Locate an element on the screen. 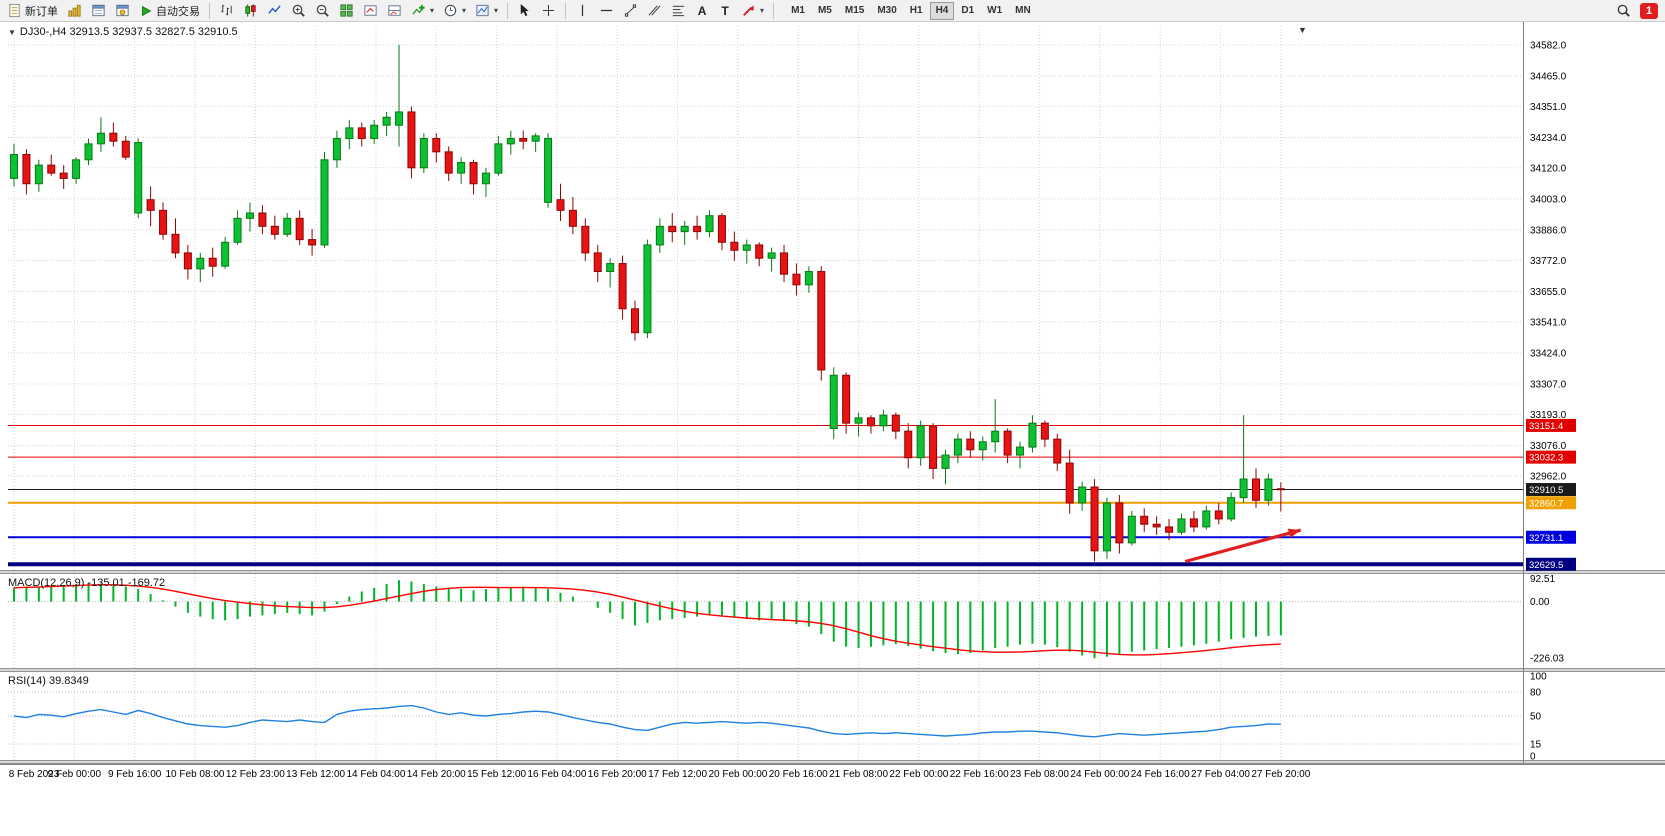 This screenshot has width=1665, height=836. notification-badge: 1 is located at coordinates (1649, 10).